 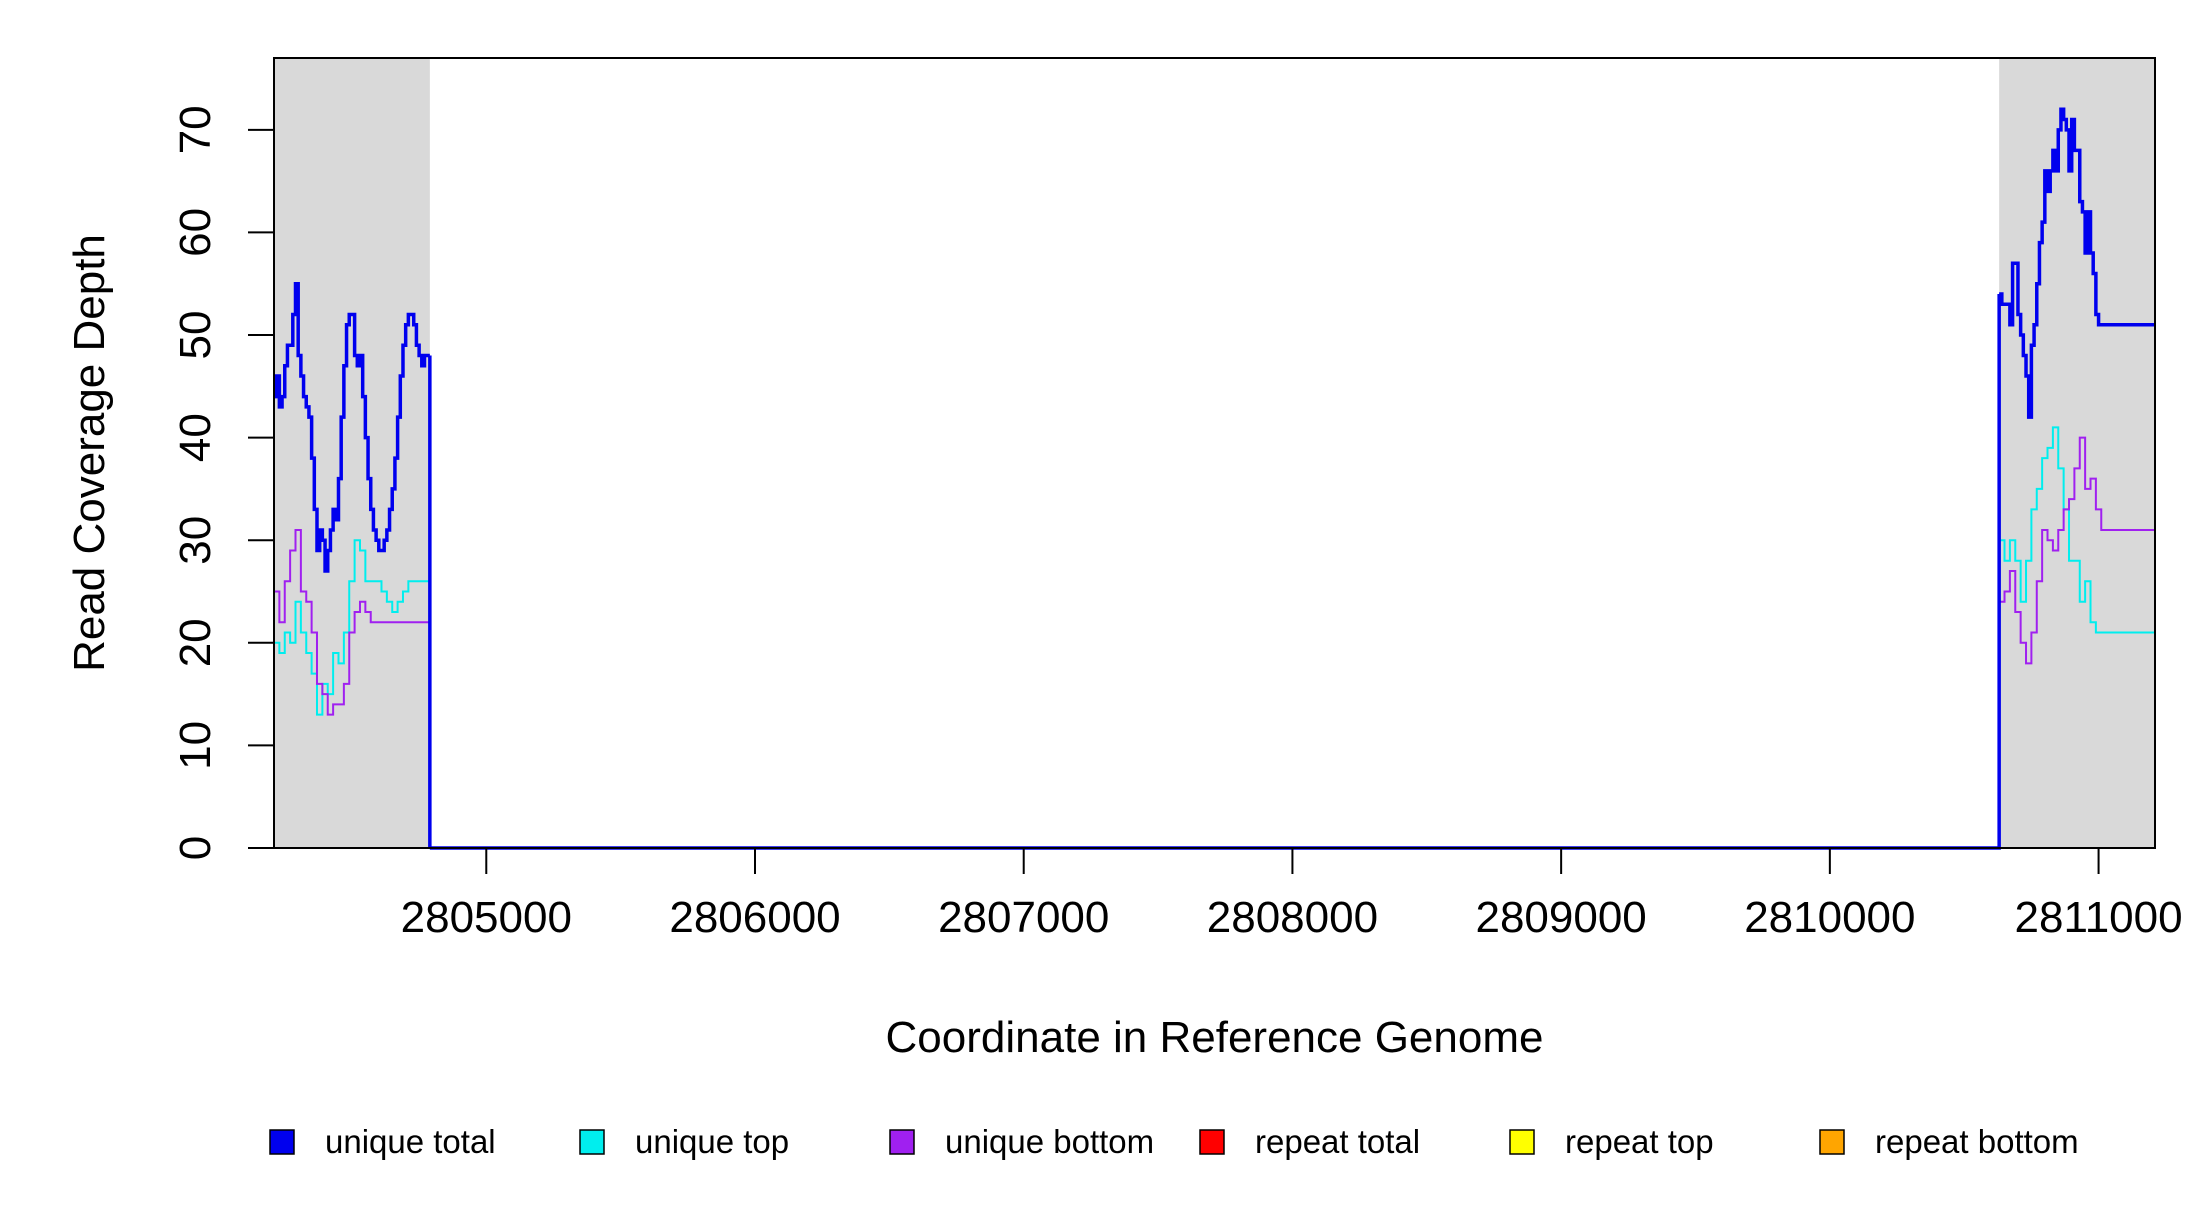 What do you see at coordinates (1023, 917) in the screenshot?
I see `x-tick-label: 2807000` at bounding box center [1023, 917].